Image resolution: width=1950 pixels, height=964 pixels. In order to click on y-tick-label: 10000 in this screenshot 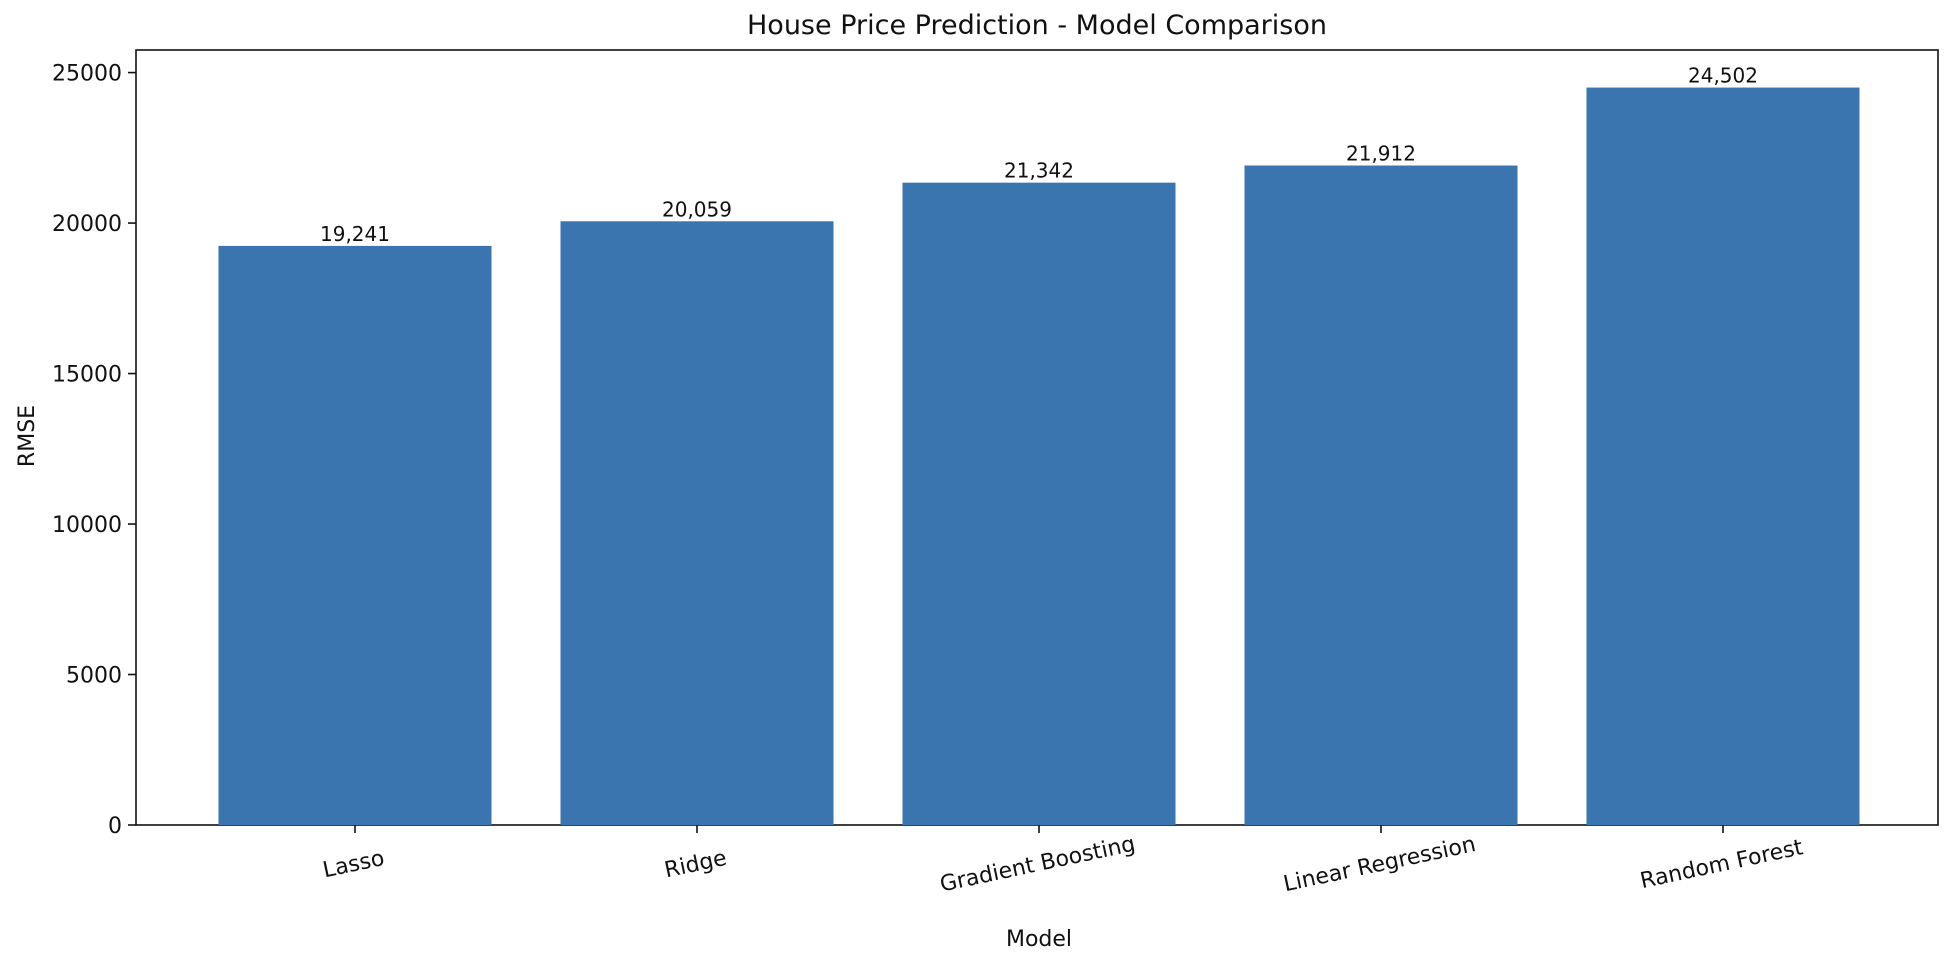, I will do `click(87, 525)`.